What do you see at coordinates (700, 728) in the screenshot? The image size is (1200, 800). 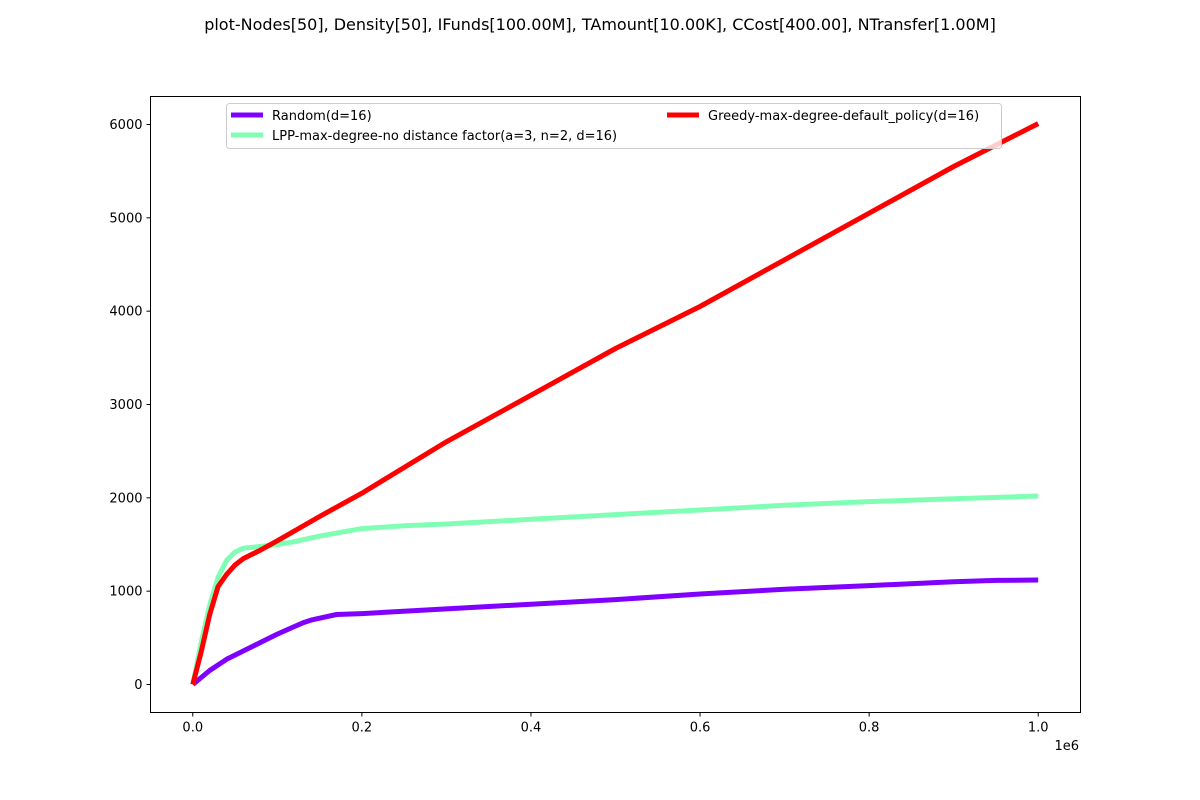 I see `x-tick-label: 0.6` at bounding box center [700, 728].